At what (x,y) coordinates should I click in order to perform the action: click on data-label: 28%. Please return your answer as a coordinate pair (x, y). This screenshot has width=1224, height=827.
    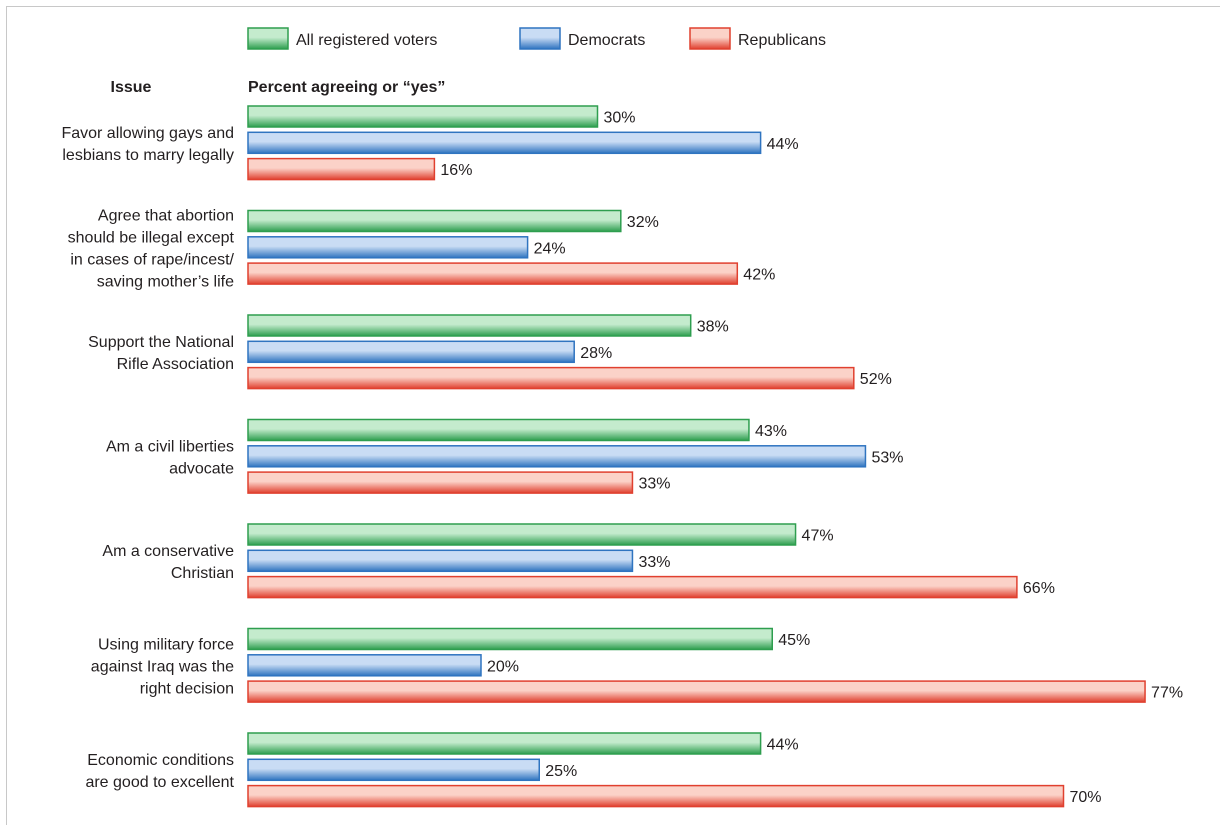
    Looking at the image, I should click on (596, 353).